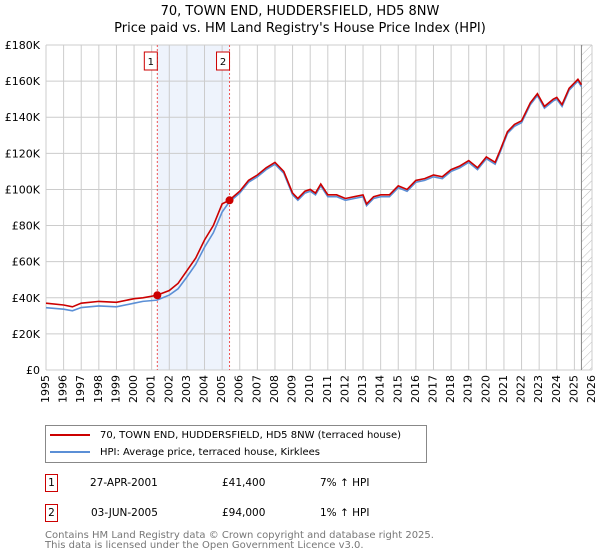 The height and width of the screenshot is (560, 600). What do you see at coordinates (51, 513) in the screenshot?
I see `transaction-badge: 2` at bounding box center [51, 513].